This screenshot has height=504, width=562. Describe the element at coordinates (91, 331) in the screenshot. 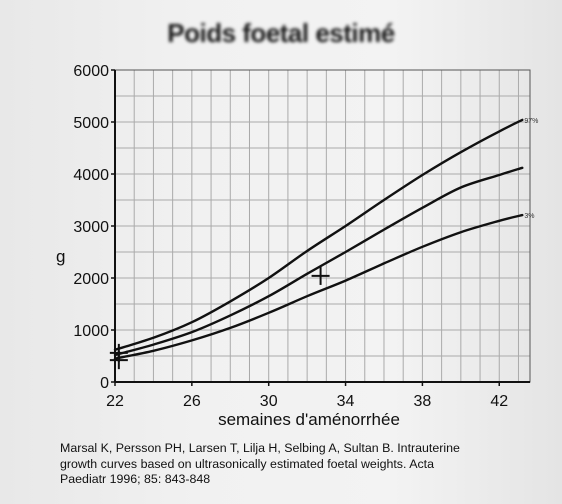

I see `y-tick-label: 1000` at that location.